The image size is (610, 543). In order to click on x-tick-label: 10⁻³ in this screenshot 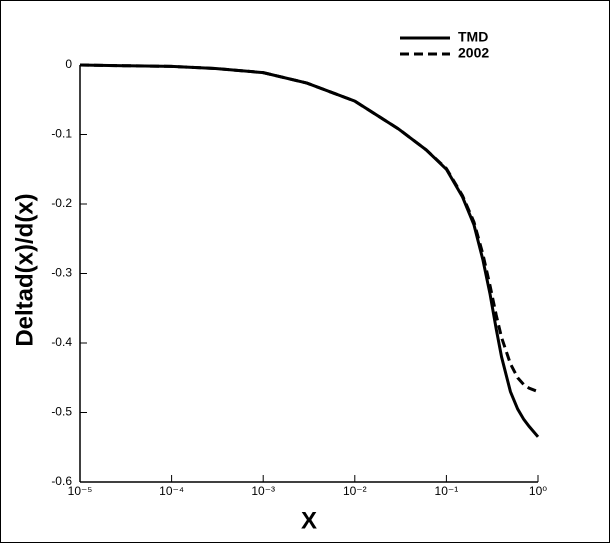, I will do `click(263, 491)`.